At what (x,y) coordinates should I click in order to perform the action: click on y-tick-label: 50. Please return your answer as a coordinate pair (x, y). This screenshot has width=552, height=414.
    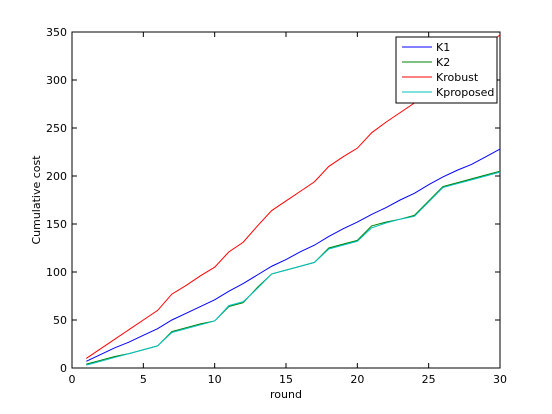
    Looking at the image, I should click on (60, 320).